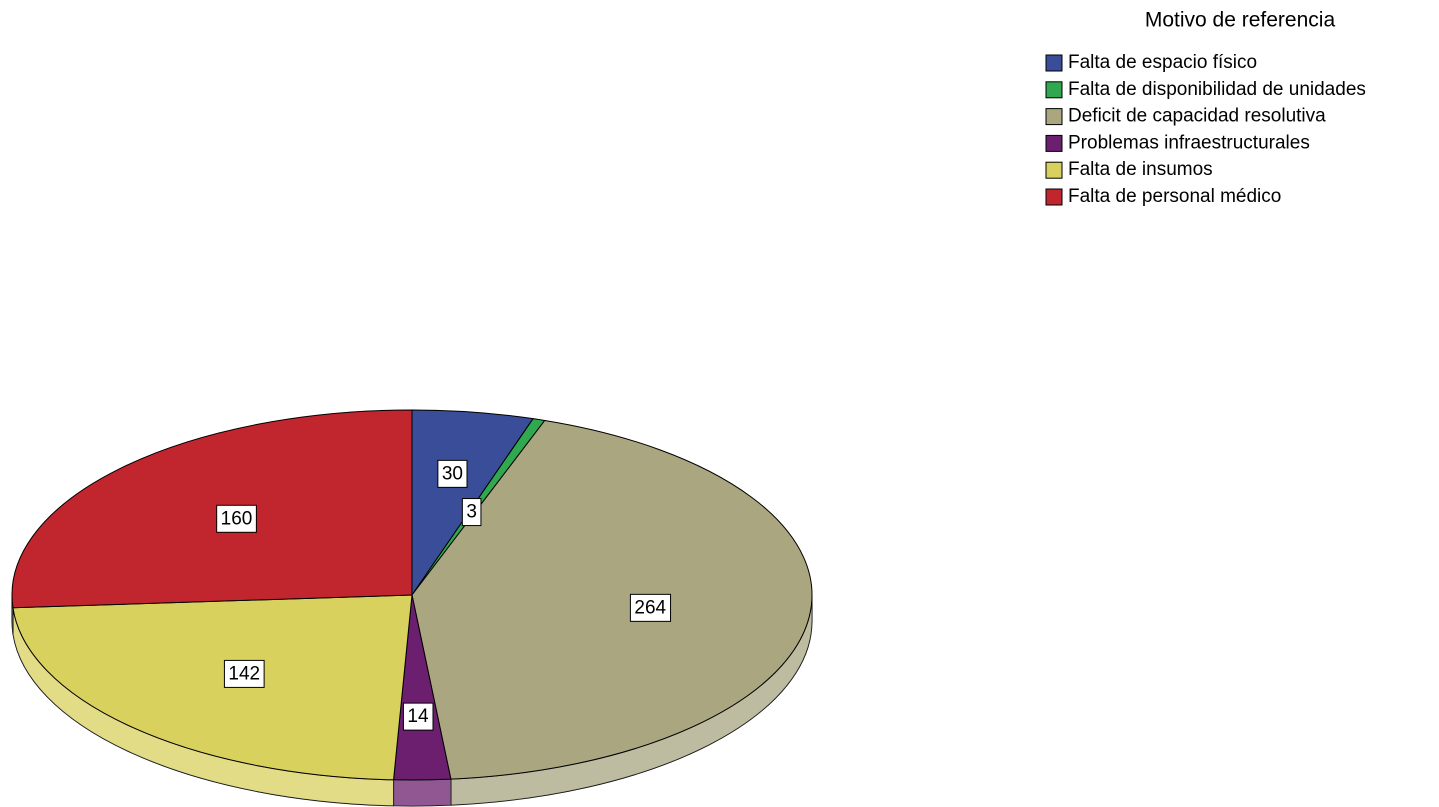 The image size is (1439, 807). I want to click on data-label: 160, so click(237, 518).